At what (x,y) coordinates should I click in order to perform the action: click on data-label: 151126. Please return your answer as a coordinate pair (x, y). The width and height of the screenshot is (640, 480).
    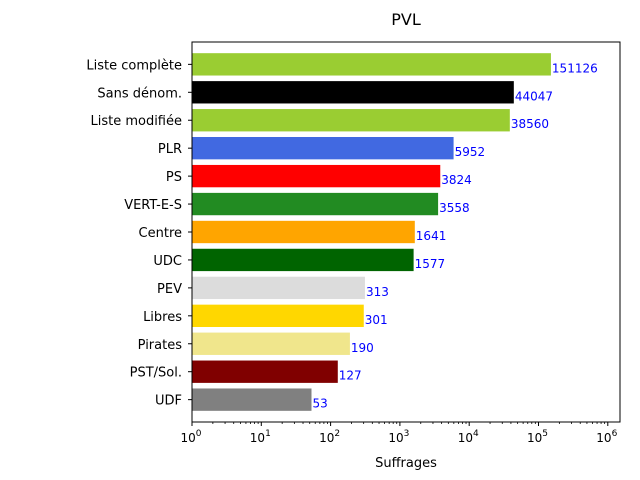
    Looking at the image, I should click on (575, 68).